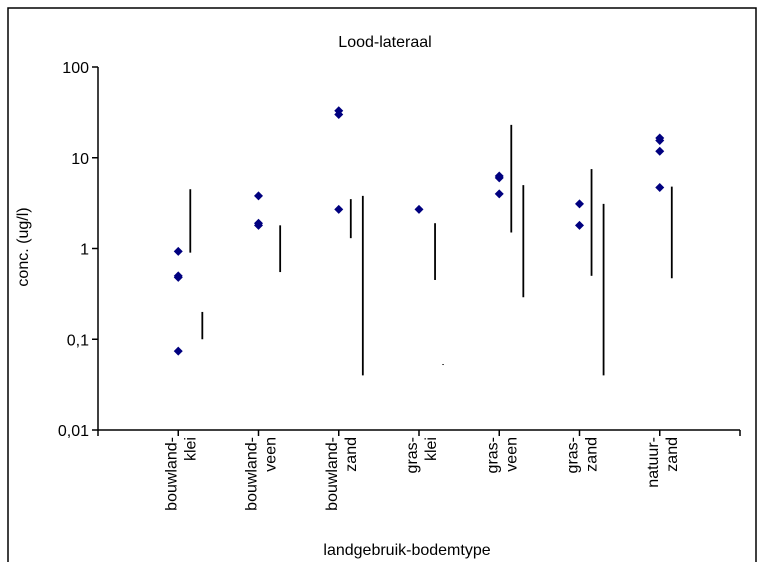  I want to click on y-tick-label: 10, so click(80, 159).